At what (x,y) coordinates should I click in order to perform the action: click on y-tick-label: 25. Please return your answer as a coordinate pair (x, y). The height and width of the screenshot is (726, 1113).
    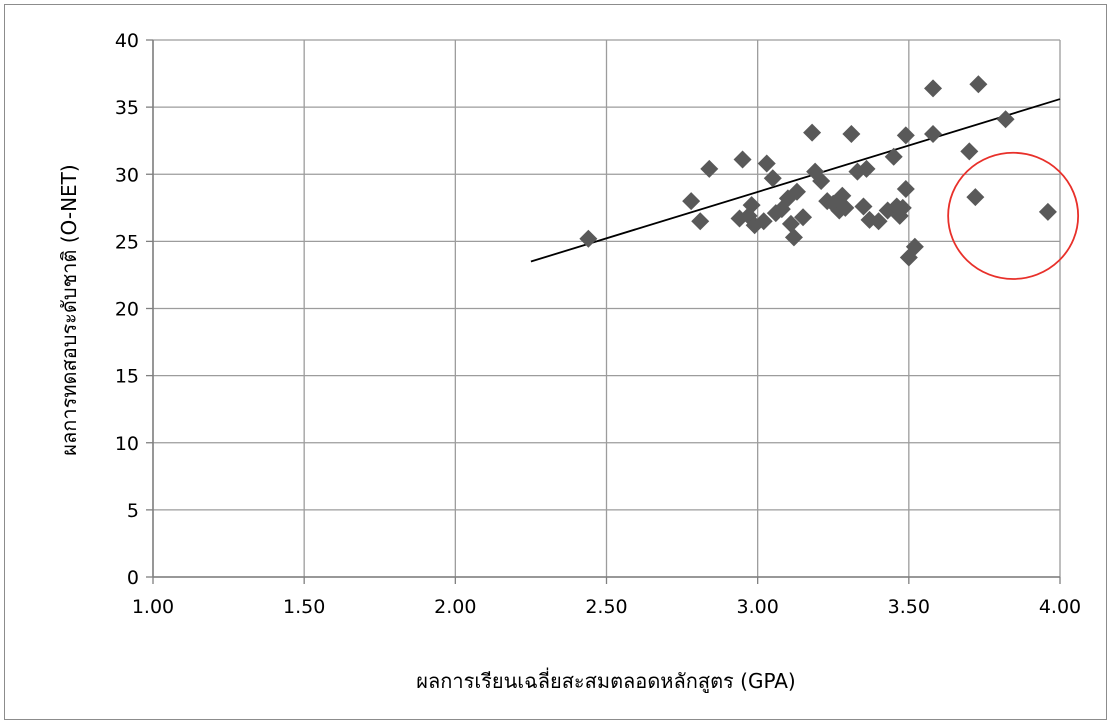
    Looking at the image, I should click on (127, 242).